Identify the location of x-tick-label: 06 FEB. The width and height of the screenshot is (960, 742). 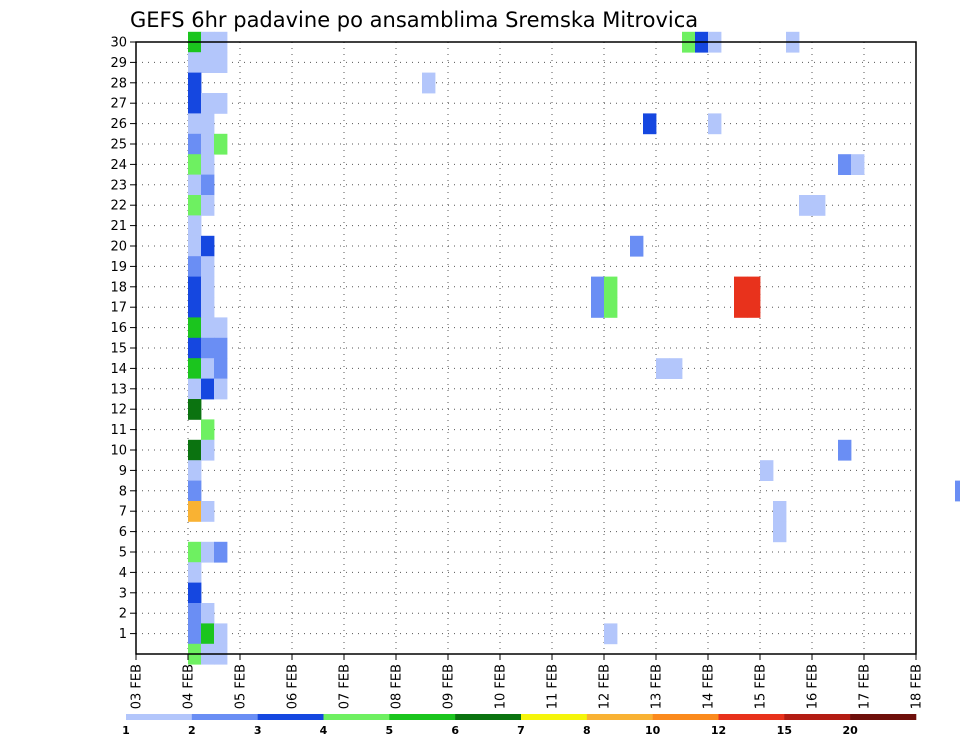
(293, 686).